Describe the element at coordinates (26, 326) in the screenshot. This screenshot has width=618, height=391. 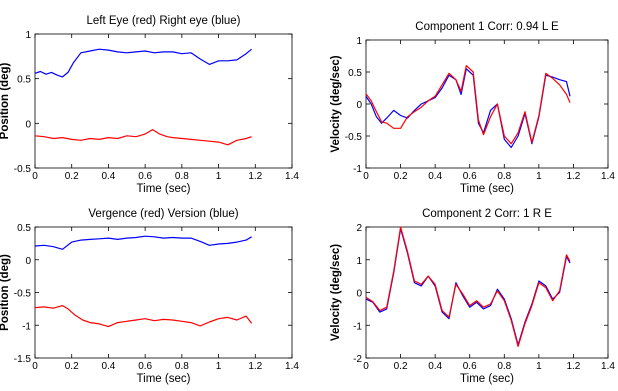
I see `c3-y-tick-label: -1` at that location.